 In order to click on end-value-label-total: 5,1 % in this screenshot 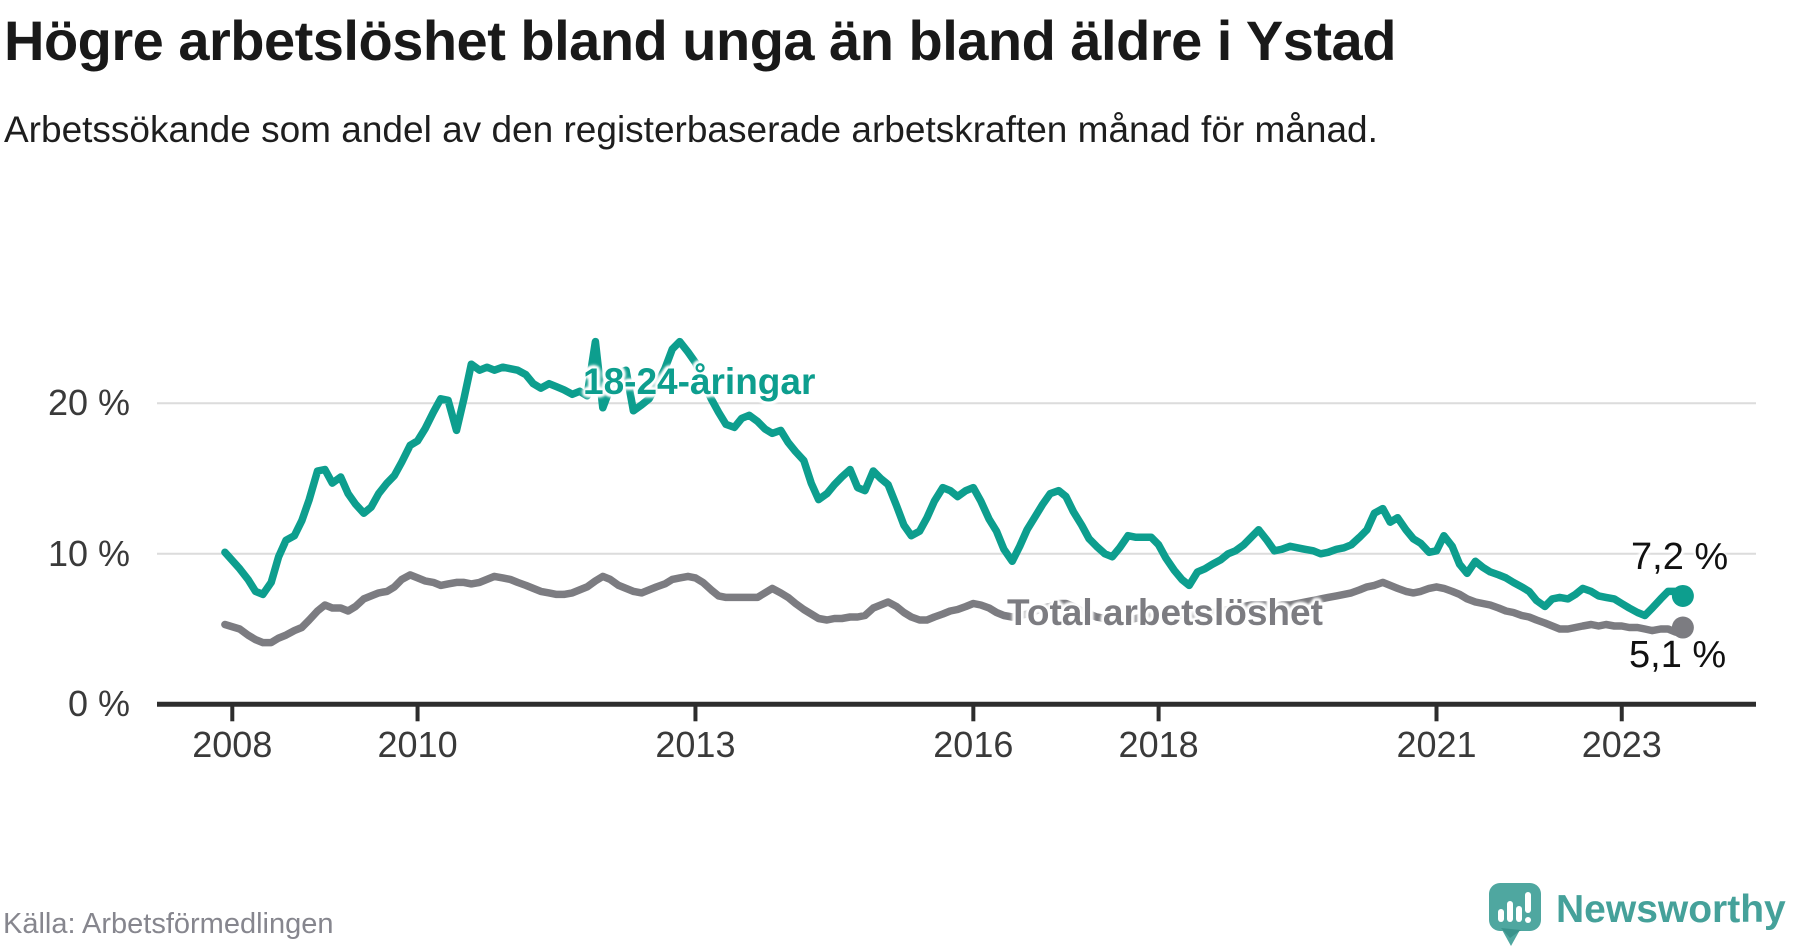, I will do `click(1678, 655)`.